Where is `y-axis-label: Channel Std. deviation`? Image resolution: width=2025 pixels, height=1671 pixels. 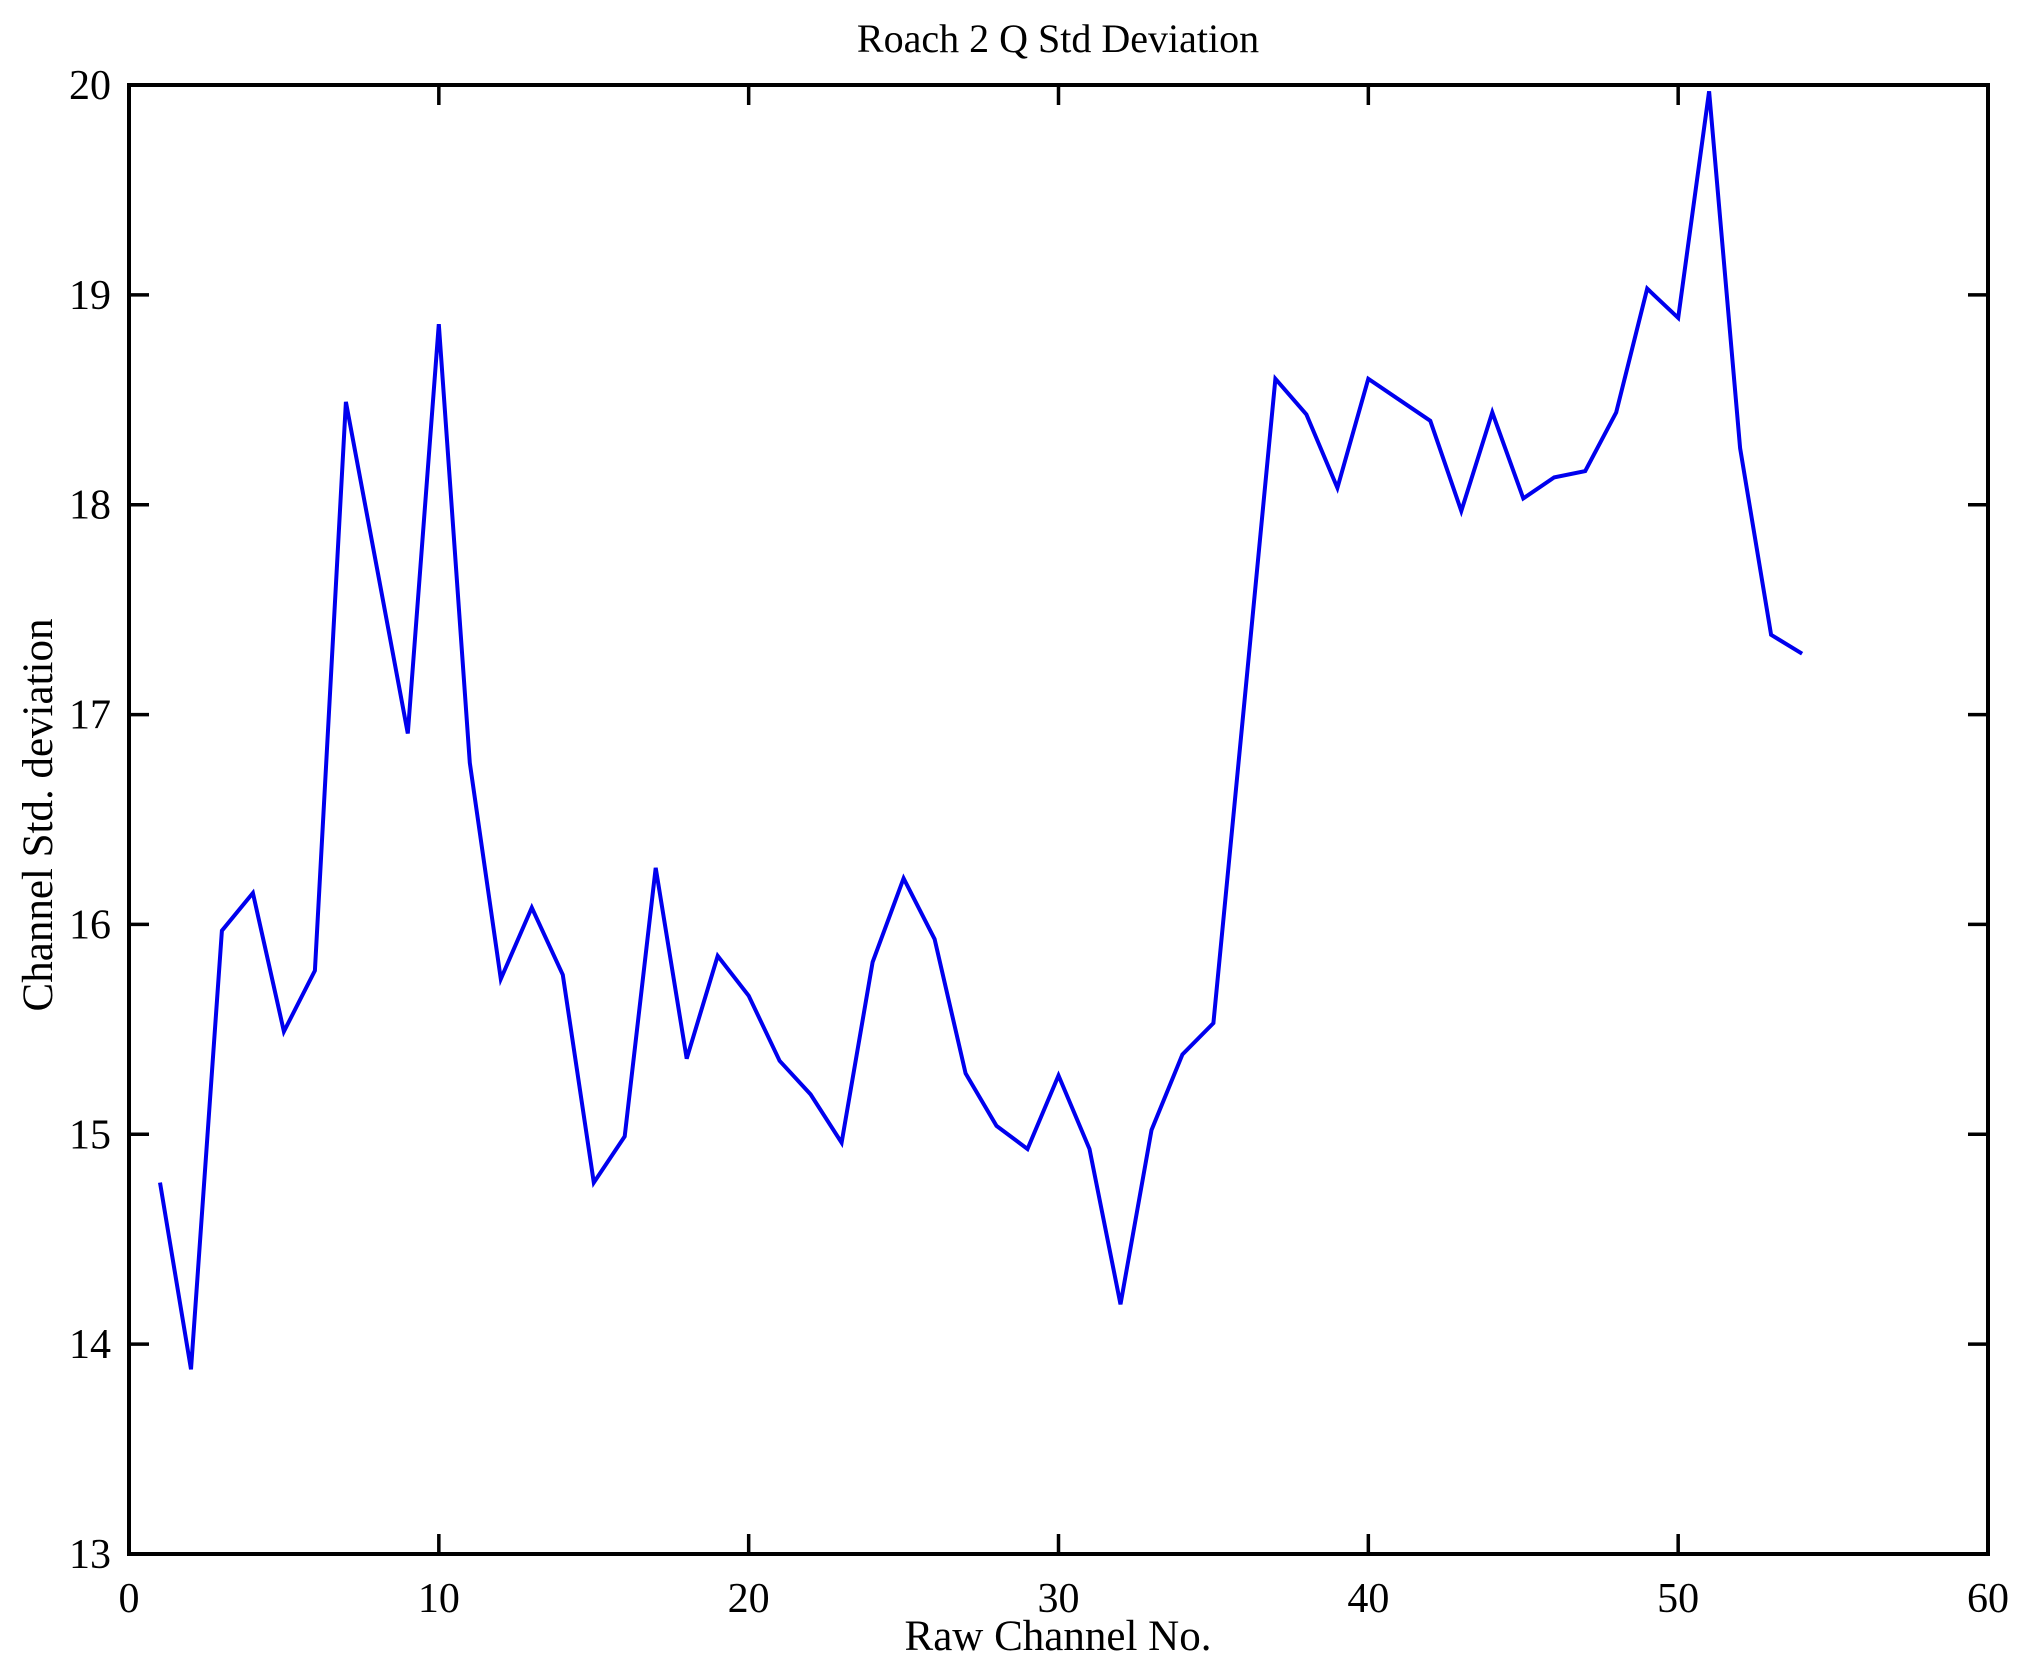
y-axis-label: Channel Std. deviation is located at coordinates (38, 815).